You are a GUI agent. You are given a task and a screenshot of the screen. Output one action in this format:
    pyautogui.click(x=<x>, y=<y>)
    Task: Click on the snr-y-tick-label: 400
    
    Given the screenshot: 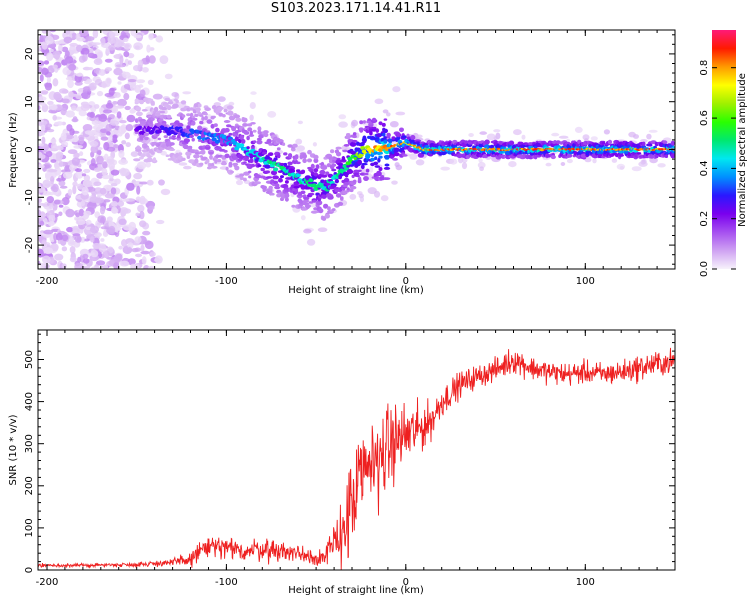 What is the action you would take?
    pyautogui.click(x=29, y=401)
    